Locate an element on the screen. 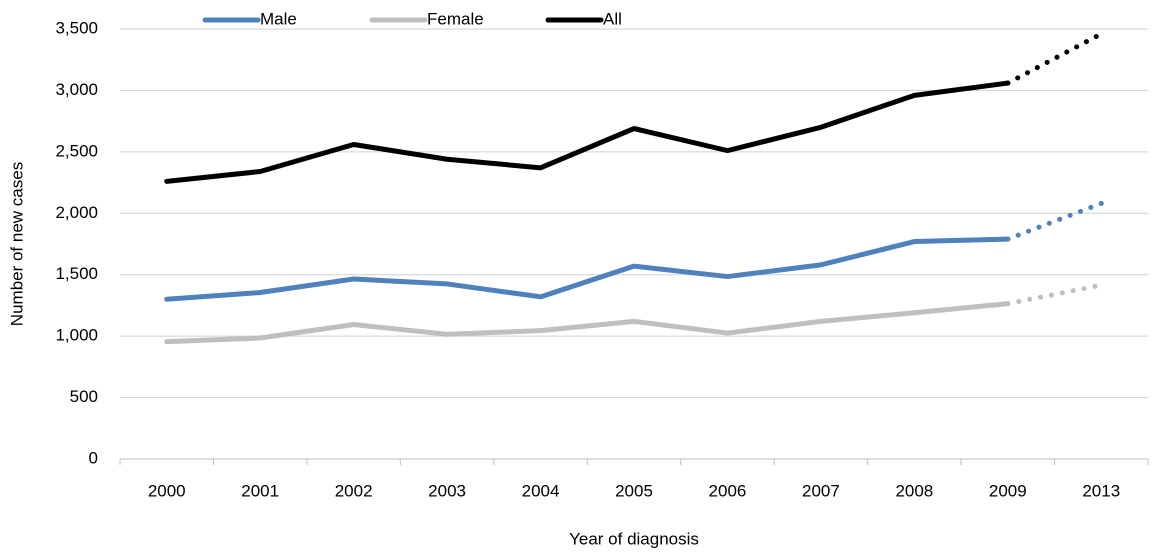 This screenshot has height=553, width=1162. legend-label: All is located at coordinates (612, 18).